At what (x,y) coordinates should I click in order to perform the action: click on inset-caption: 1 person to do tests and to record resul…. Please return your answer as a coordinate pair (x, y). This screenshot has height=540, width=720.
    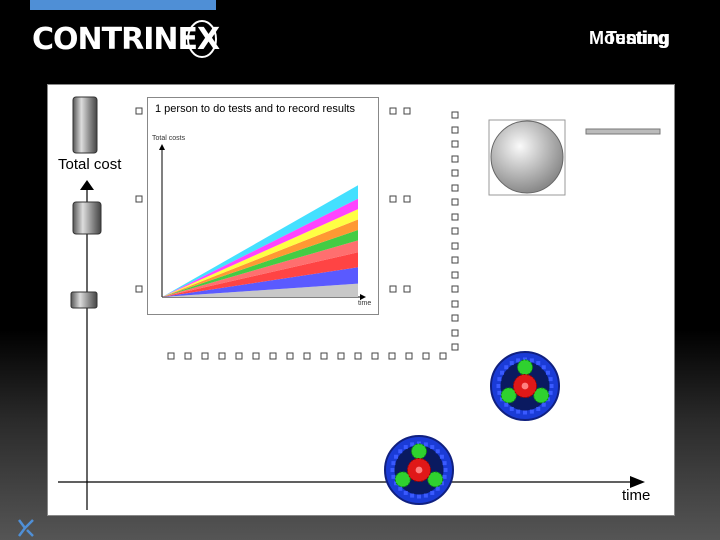
    Looking at the image, I should click on (255, 109).